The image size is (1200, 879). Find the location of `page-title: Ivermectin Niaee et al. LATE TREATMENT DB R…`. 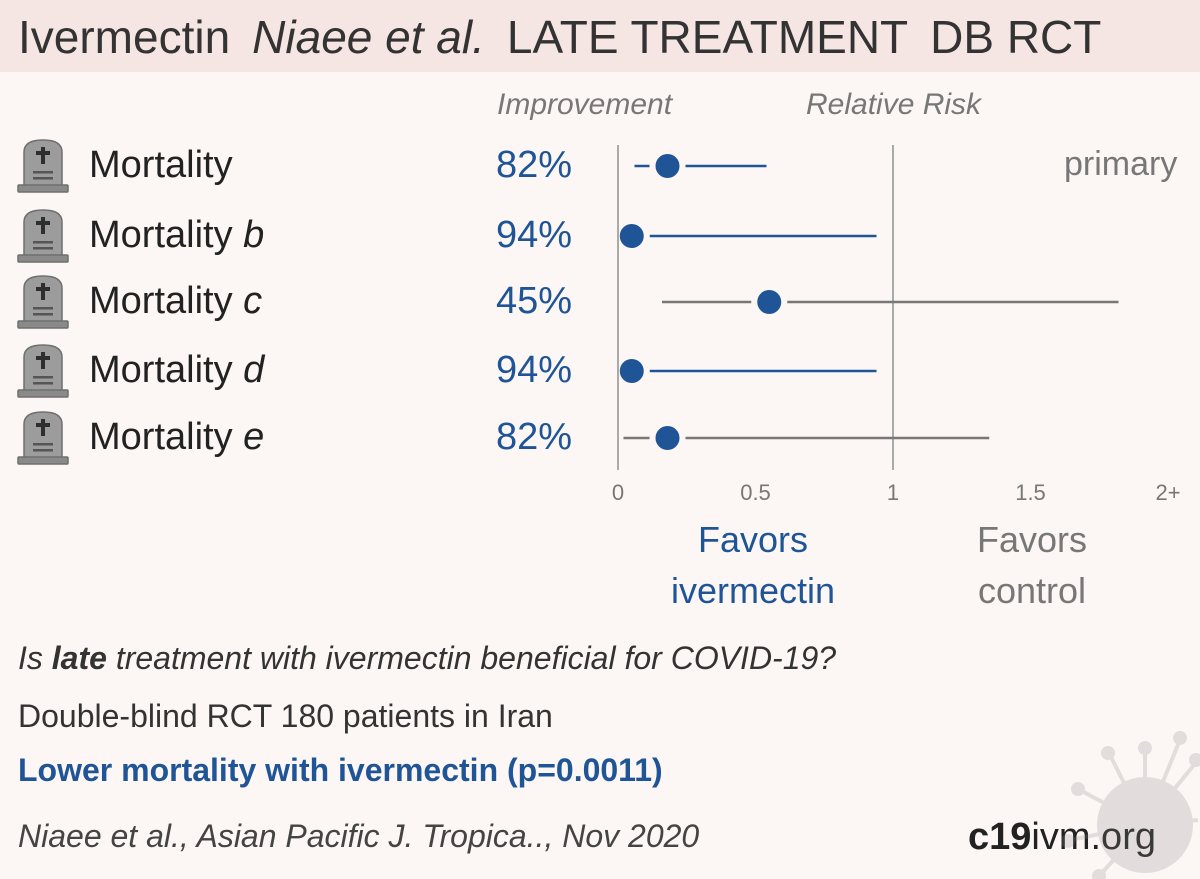

page-title: Ivermectin Niaee et al. LATE TREATMENT DB R… is located at coordinates (559, 37).